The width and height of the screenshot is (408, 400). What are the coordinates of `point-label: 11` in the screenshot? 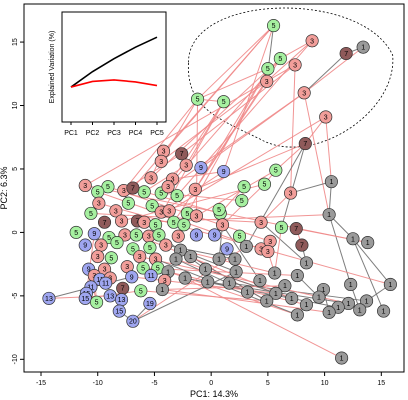 It's located at (150, 276).